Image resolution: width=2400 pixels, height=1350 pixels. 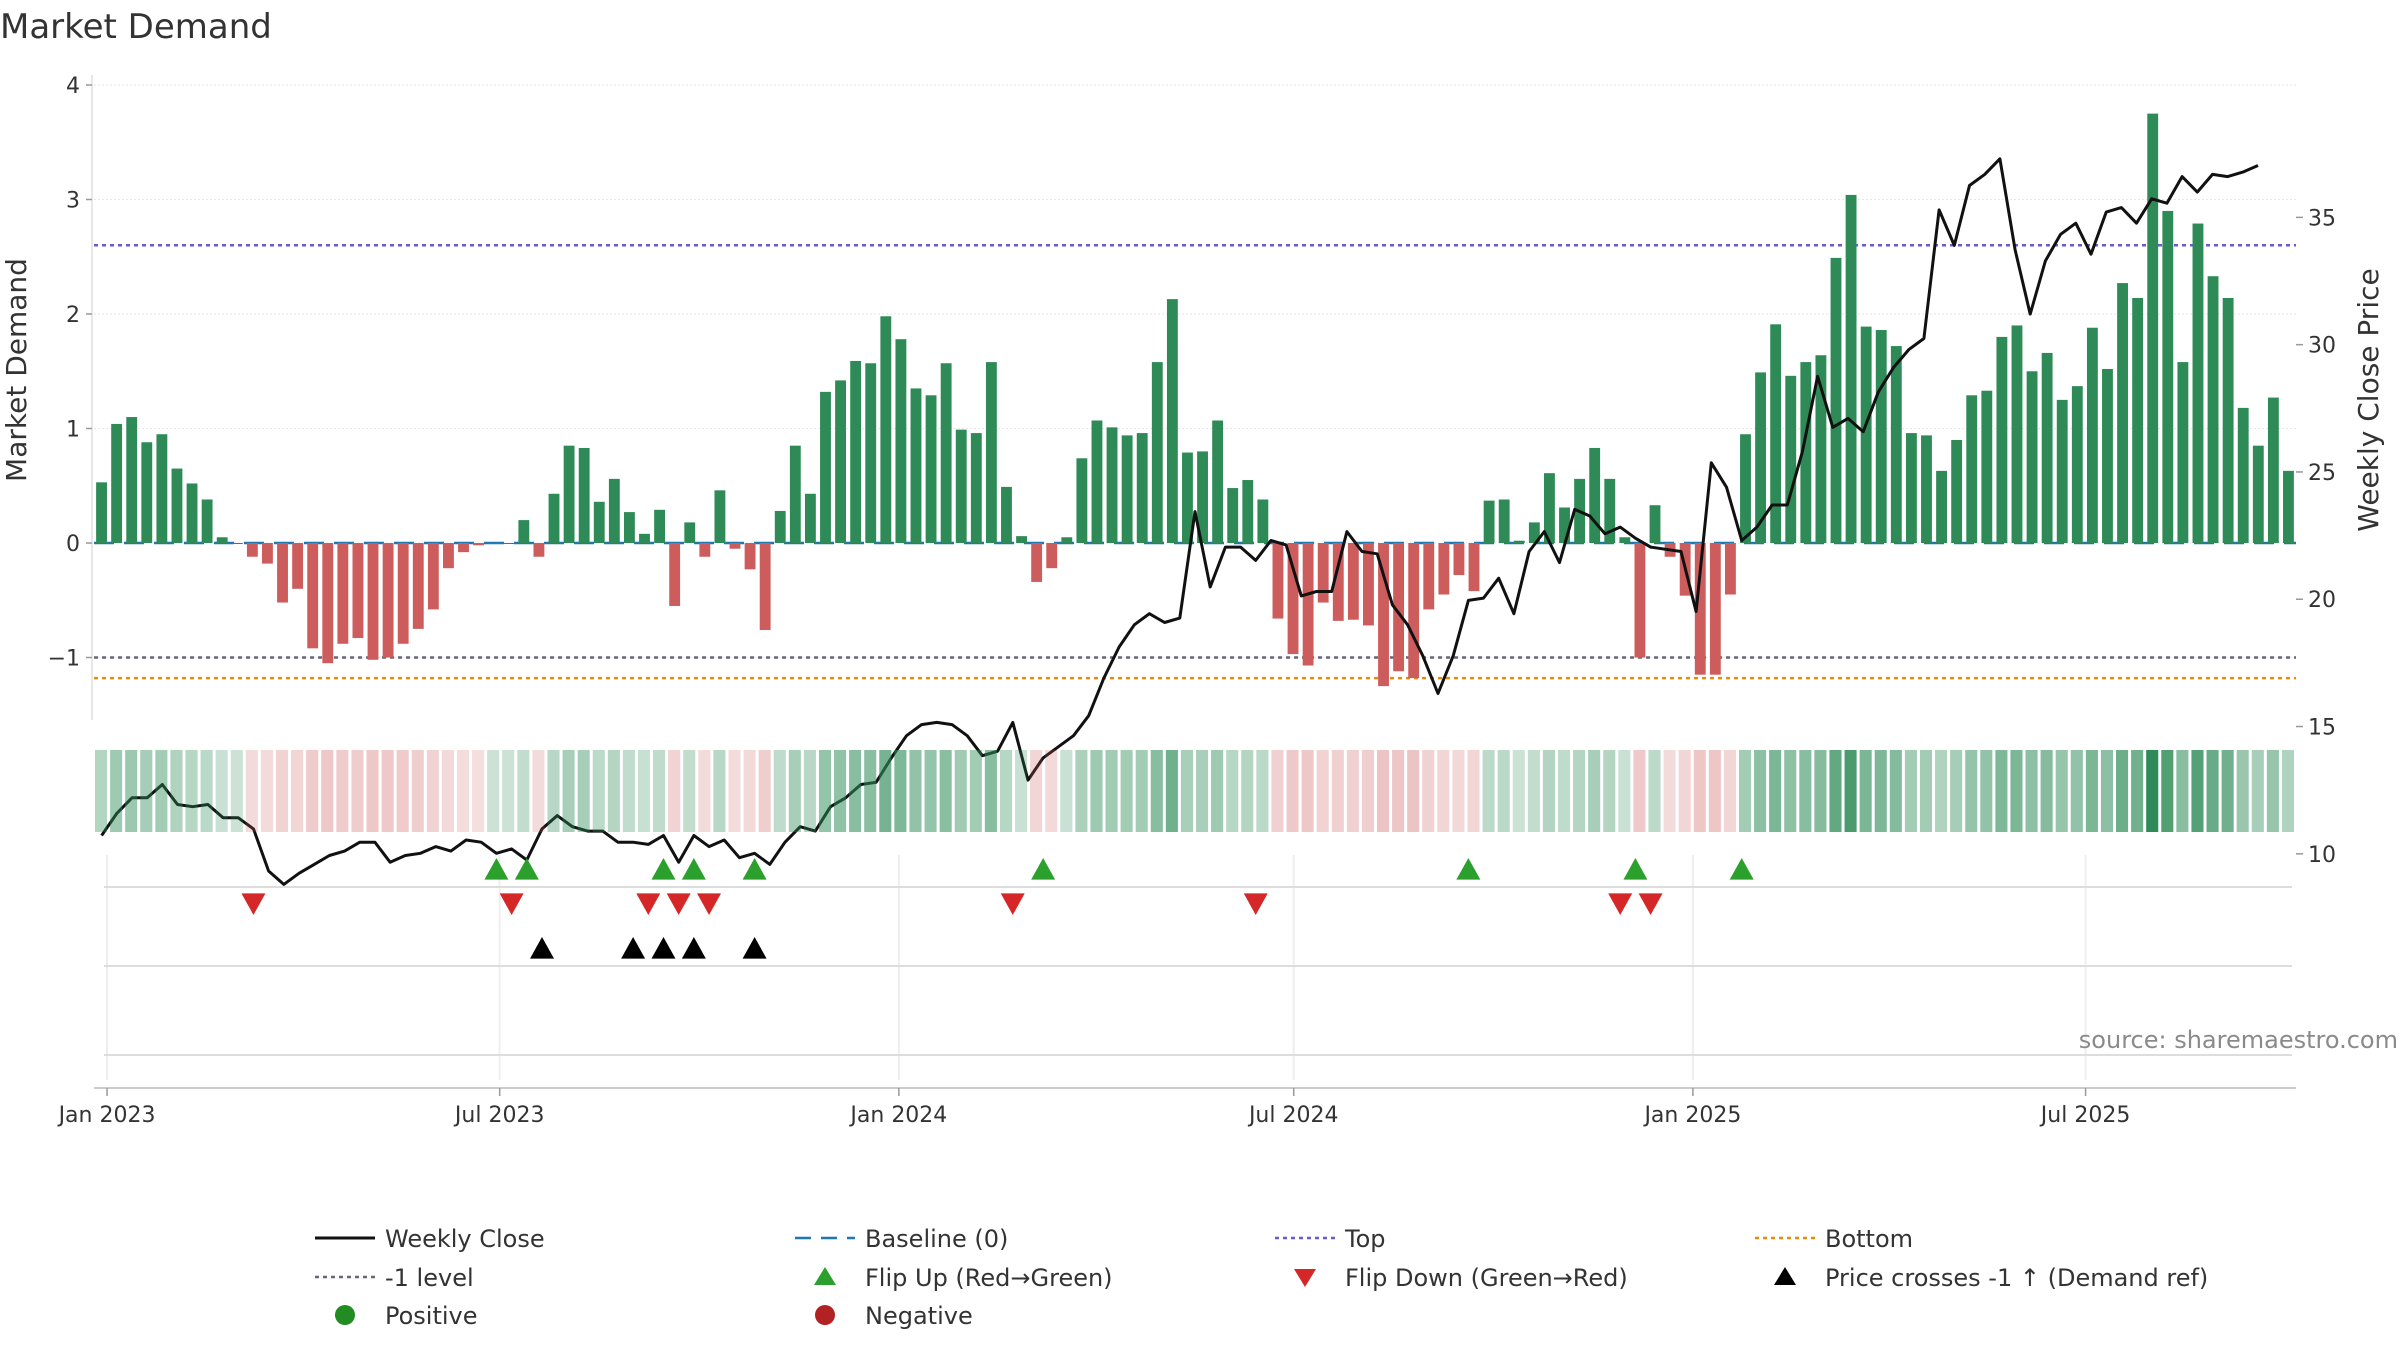 I want to click on y2-axis-label: Weekly Close Price, so click(x=2368, y=399).